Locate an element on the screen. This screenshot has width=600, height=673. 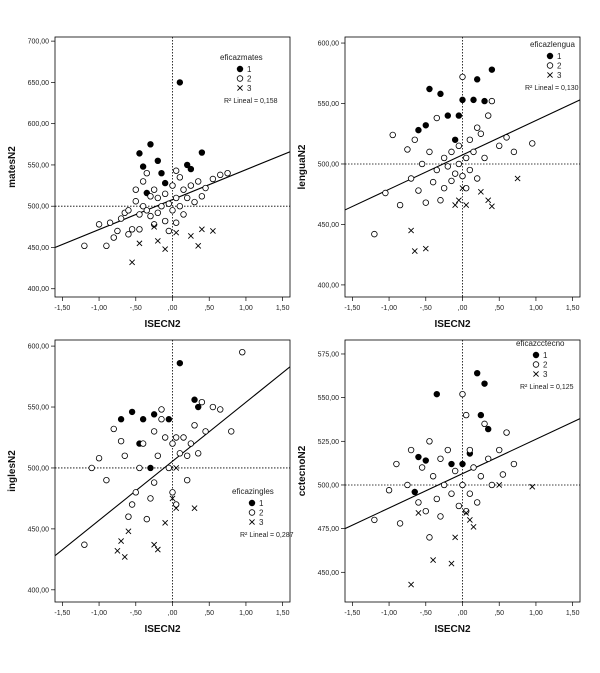
x-tick-label: -1,50 is located at coordinates (62, 613).